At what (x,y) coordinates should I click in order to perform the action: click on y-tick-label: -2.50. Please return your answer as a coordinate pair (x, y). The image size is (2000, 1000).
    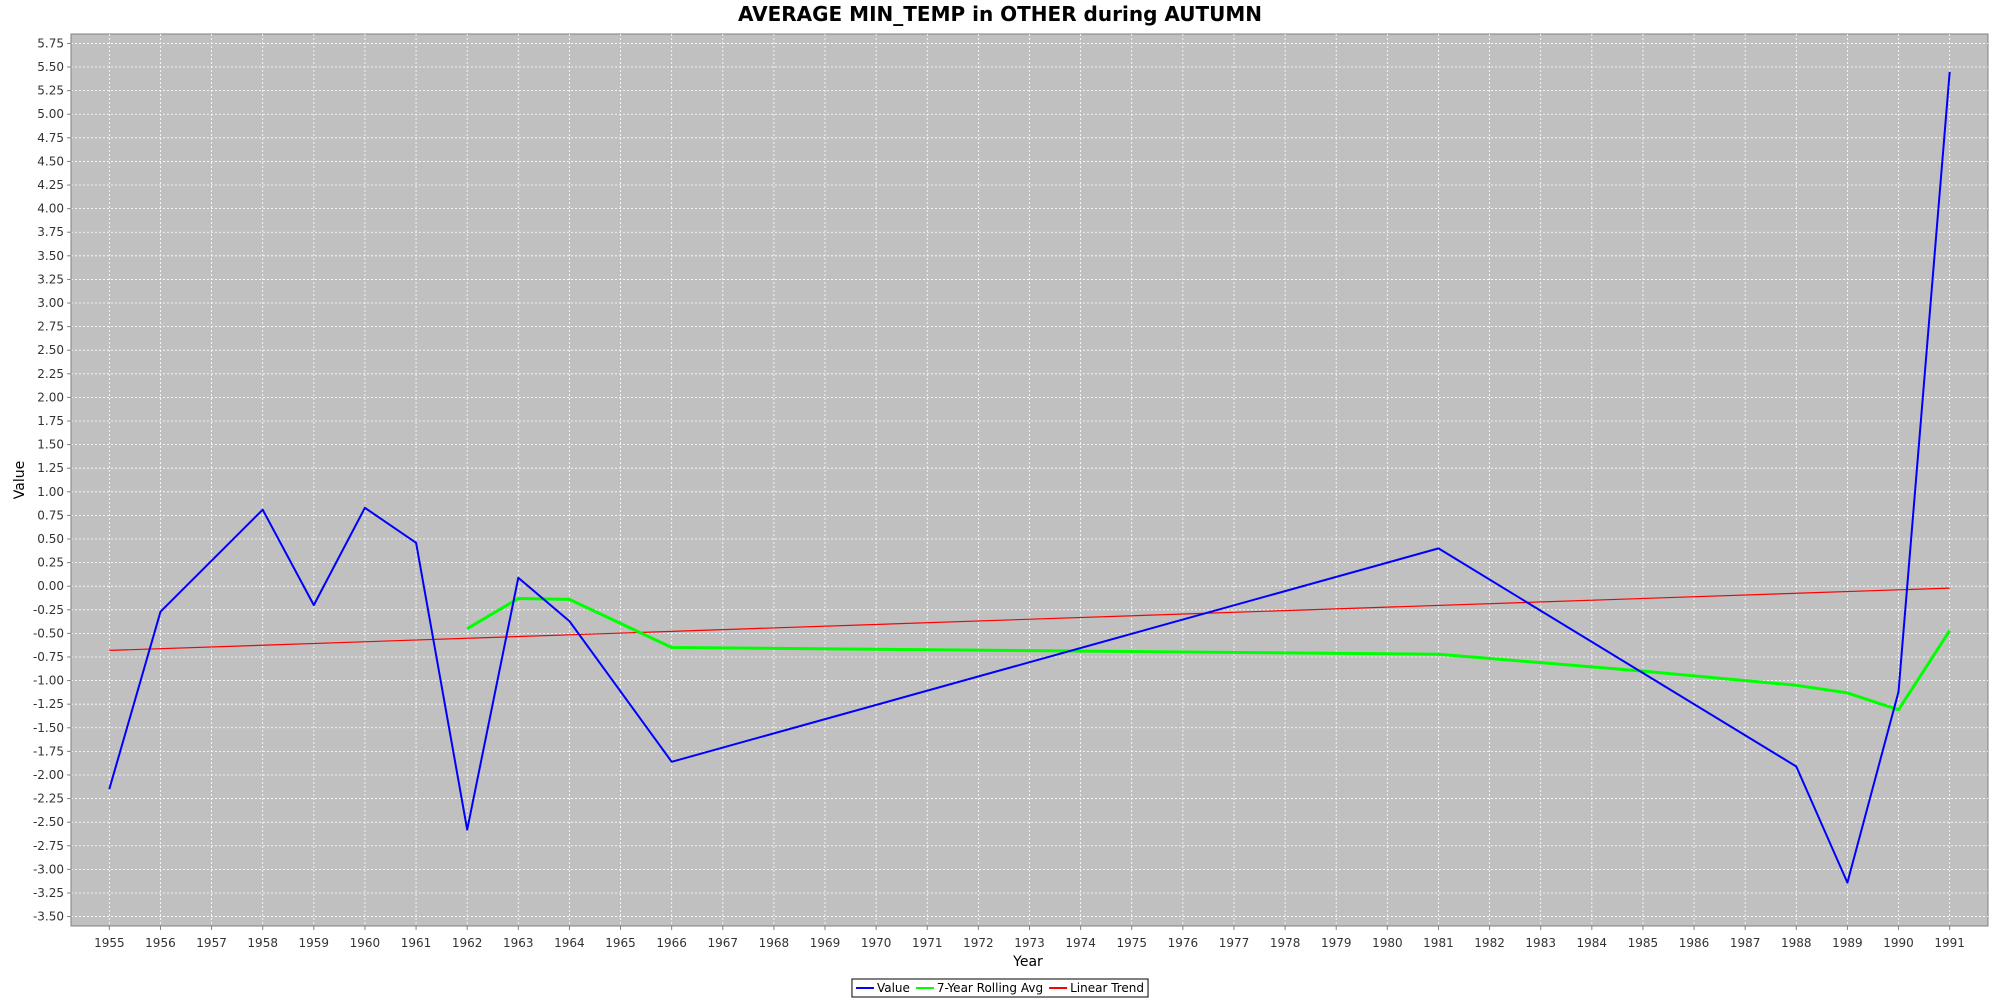
    Looking at the image, I should click on (48, 822).